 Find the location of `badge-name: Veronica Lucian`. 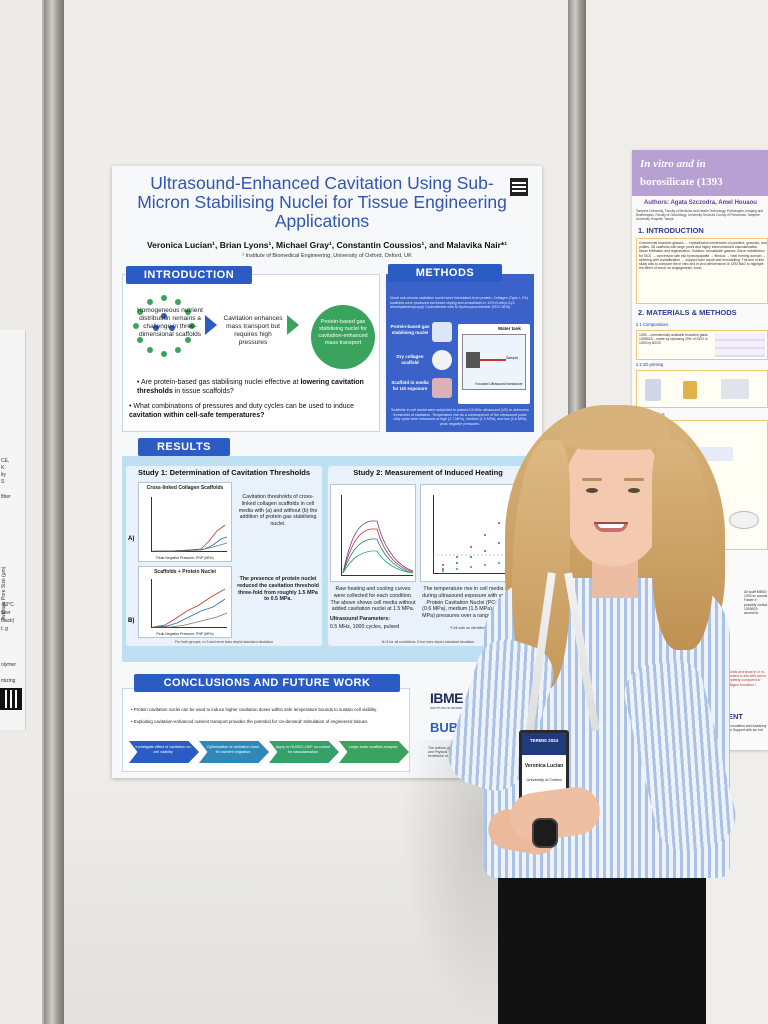

badge-name: Veronica Lucian is located at coordinates (544, 766).